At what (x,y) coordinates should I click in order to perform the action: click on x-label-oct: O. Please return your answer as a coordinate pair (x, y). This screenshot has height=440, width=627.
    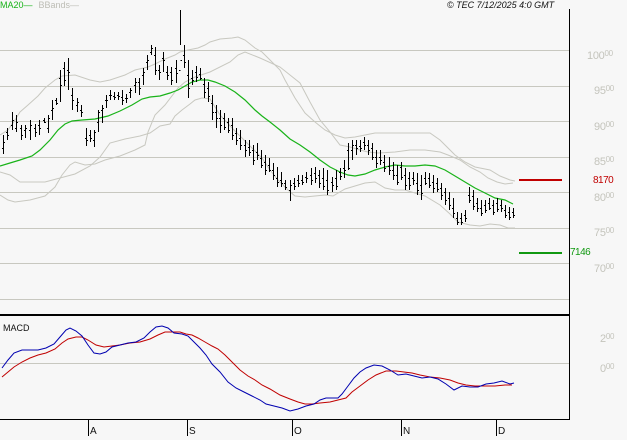
    Looking at the image, I should click on (298, 431).